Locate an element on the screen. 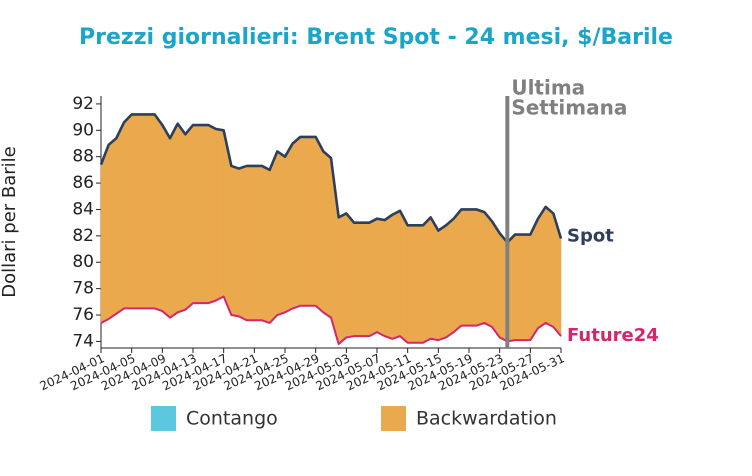 This screenshot has height=476, width=752. y-tick-label: 86 is located at coordinates (83, 183).